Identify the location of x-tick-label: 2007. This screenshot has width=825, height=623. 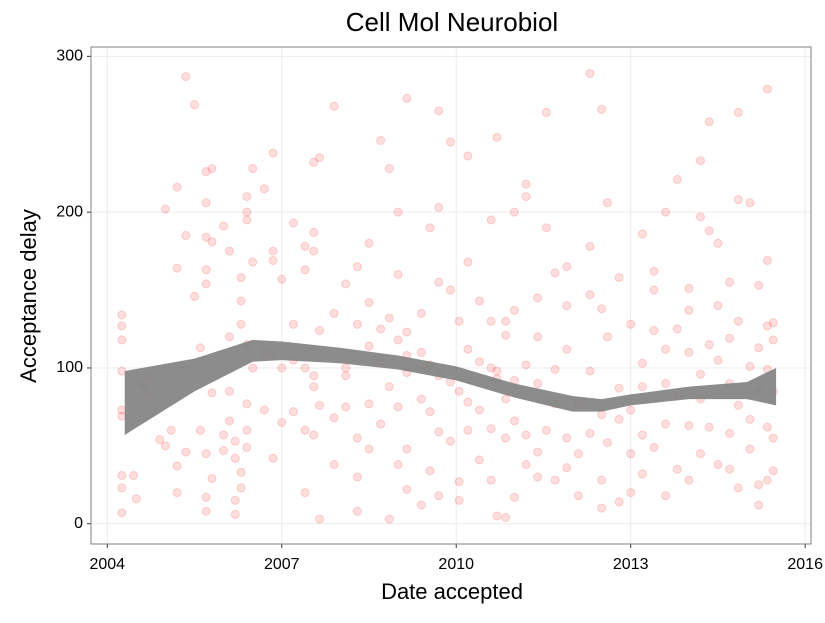
(282, 564).